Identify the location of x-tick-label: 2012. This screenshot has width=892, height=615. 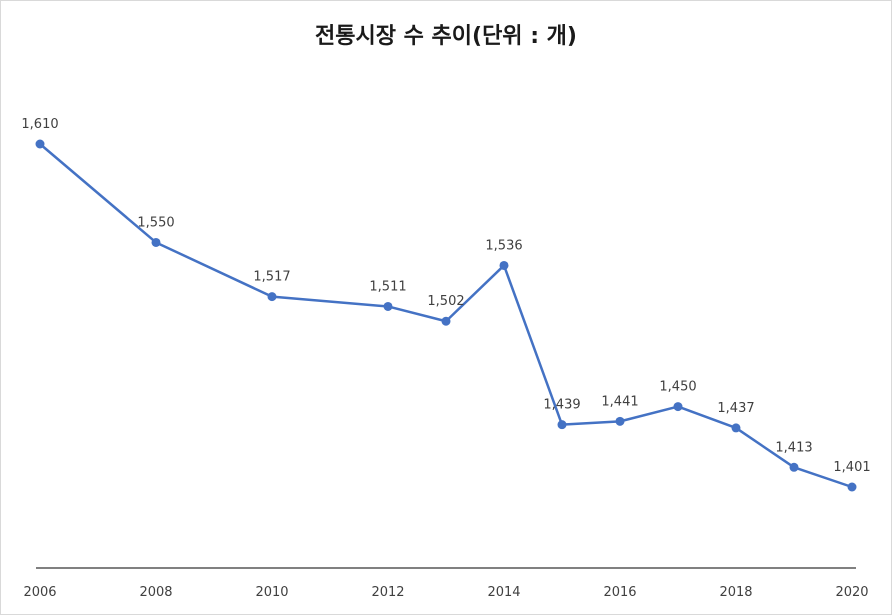
(387, 592).